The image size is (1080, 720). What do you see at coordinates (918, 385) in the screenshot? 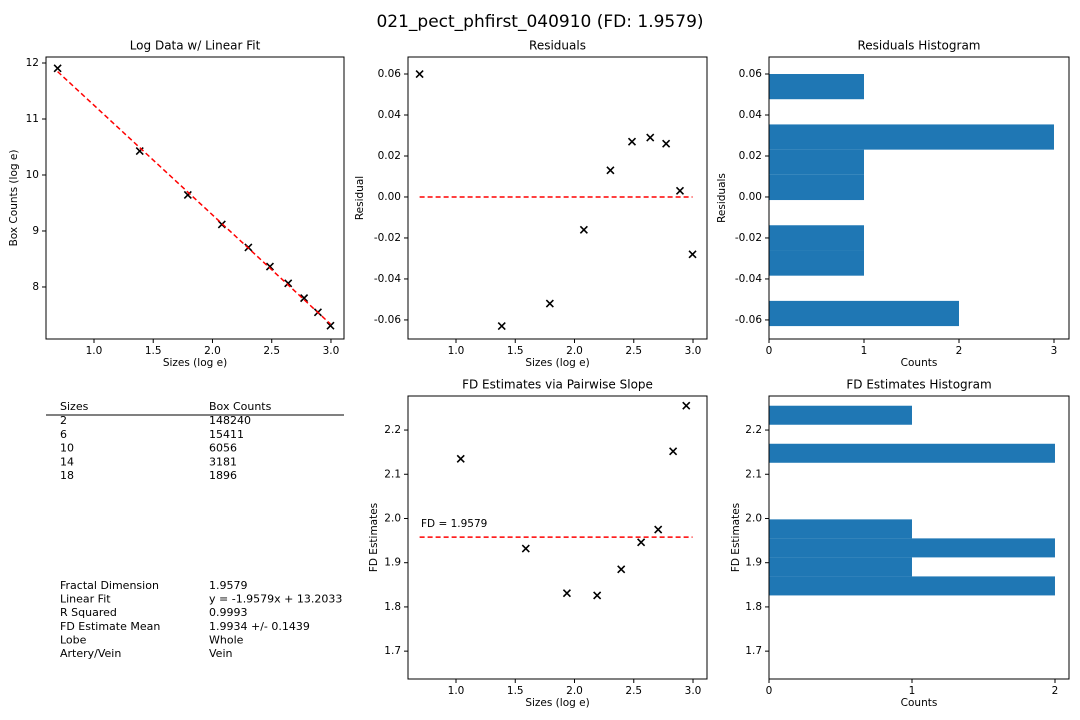
I see `chart-title: FD Estimates Histogram` at bounding box center [918, 385].